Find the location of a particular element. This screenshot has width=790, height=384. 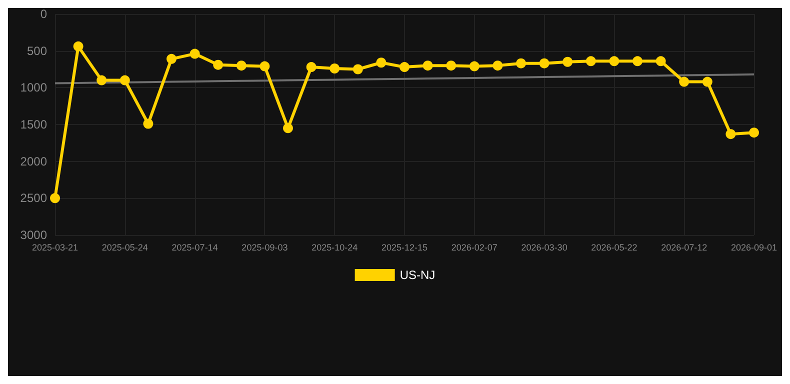

y-tick-label: 0 is located at coordinates (44, 14).